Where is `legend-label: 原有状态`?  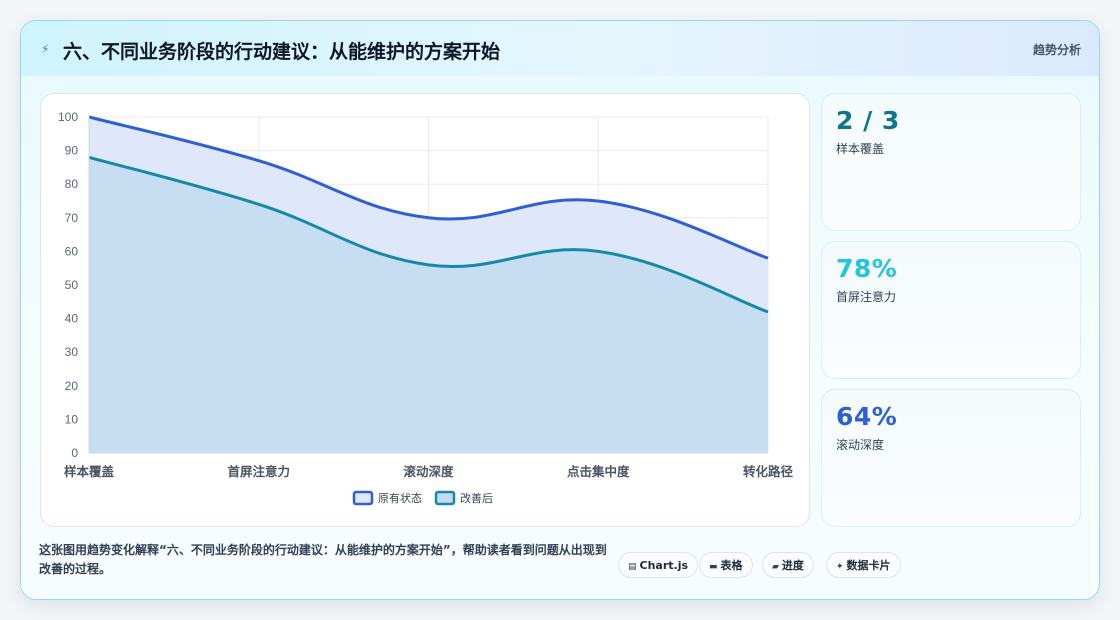
legend-label: 原有状态 is located at coordinates (400, 498).